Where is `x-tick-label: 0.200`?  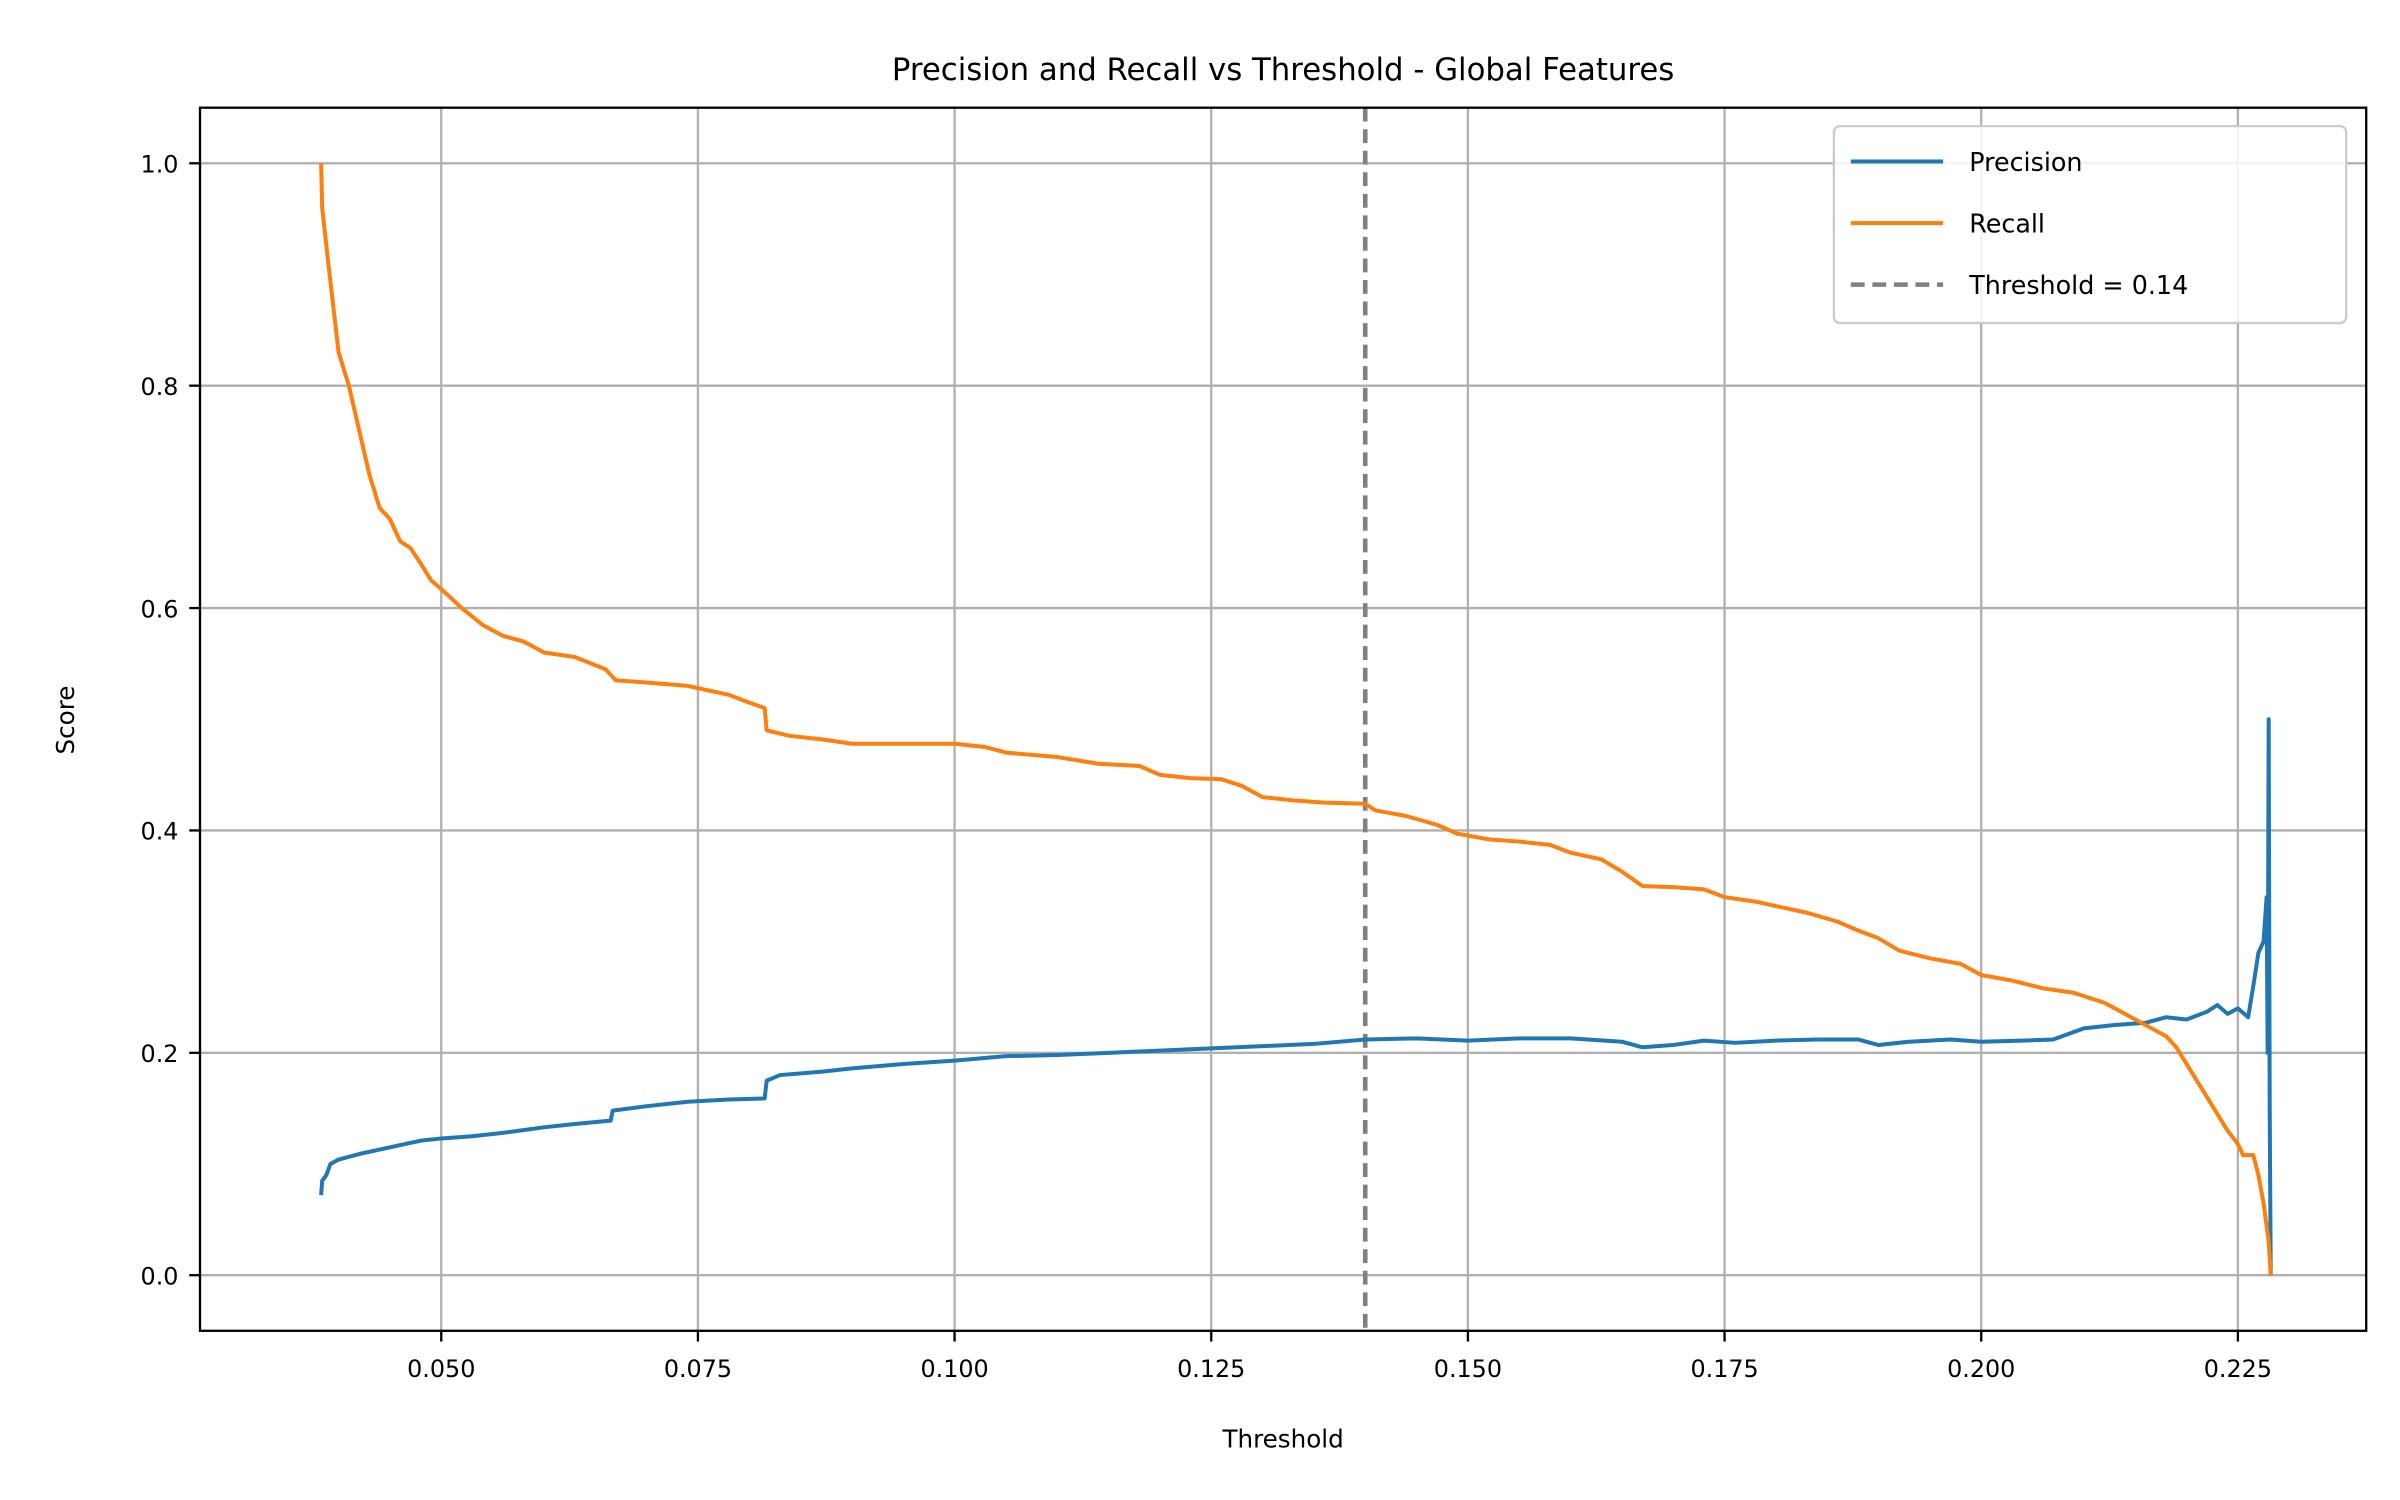 x-tick-label: 0.200 is located at coordinates (1981, 1369).